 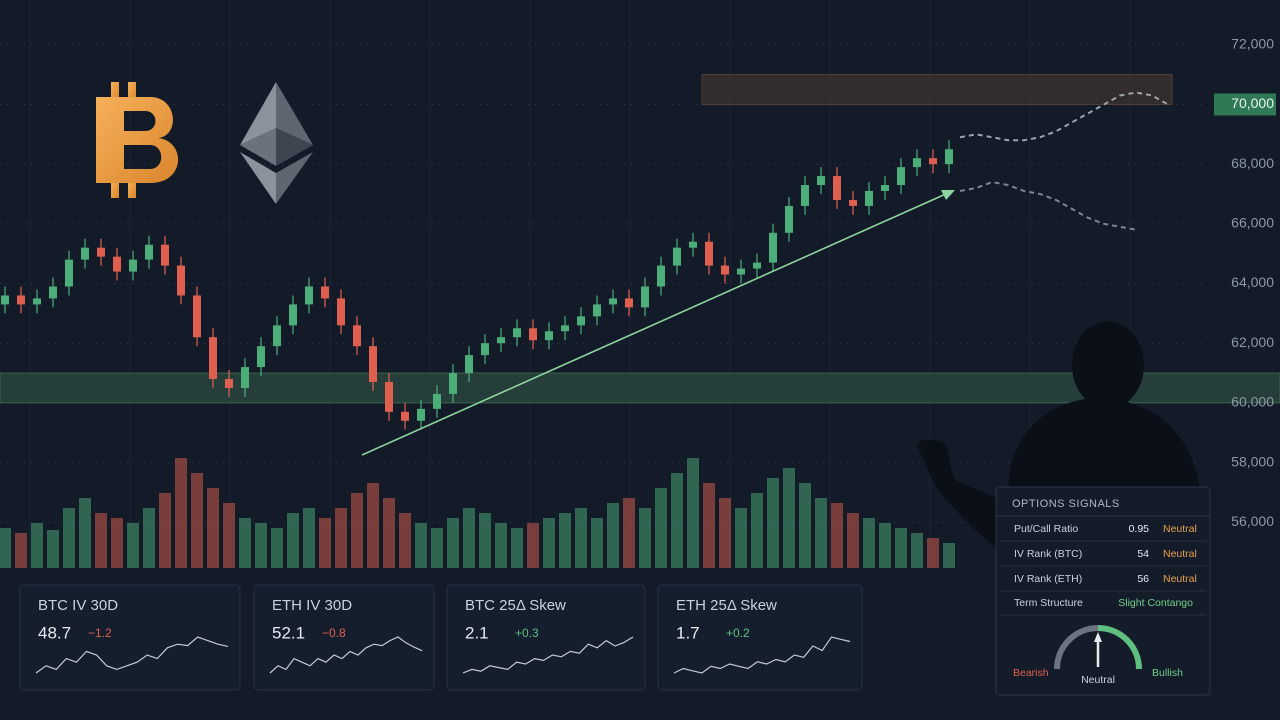 What do you see at coordinates (937, 89) in the screenshot?
I see `price-zone` at bounding box center [937, 89].